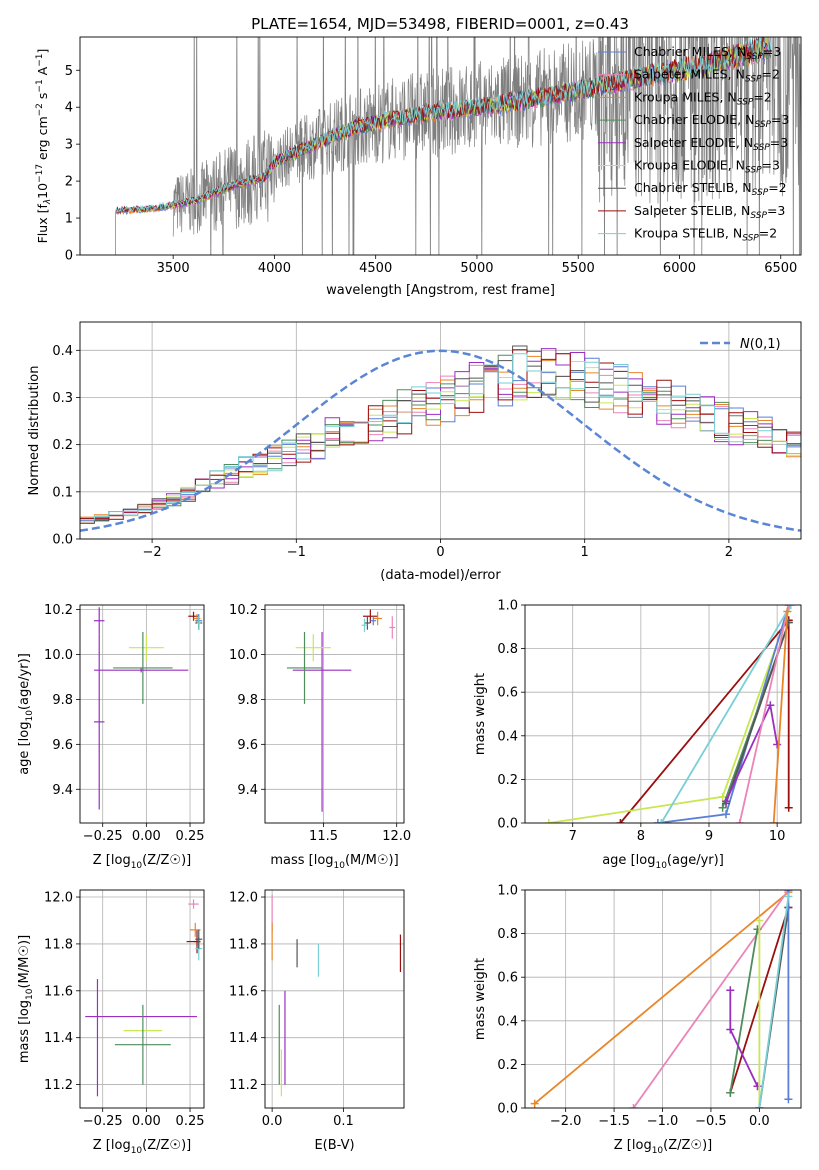 This screenshot has width=819, height=1170. What do you see at coordinates (711, 1121) in the screenshot?
I see `x-tick-label: −0.5` at bounding box center [711, 1121].